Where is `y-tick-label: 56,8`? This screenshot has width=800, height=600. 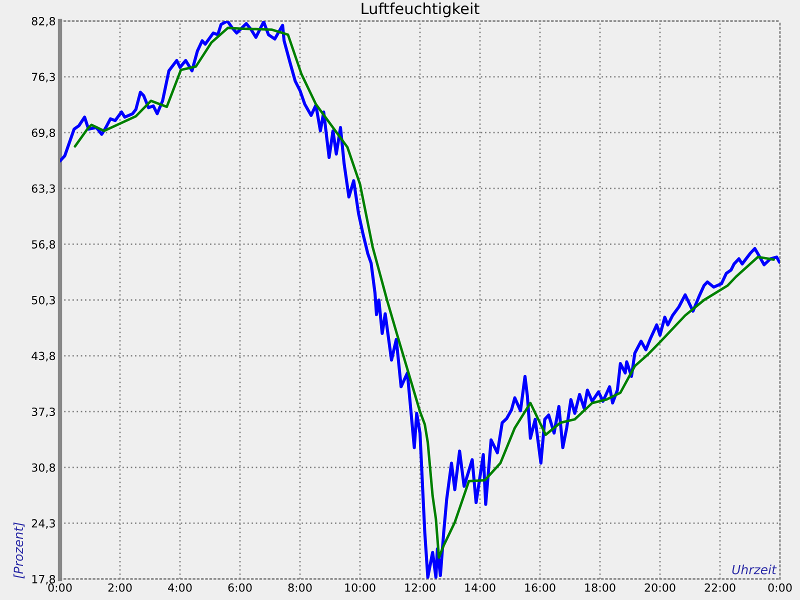 y-tick-label: 56,8 is located at coordinates (44, 245).